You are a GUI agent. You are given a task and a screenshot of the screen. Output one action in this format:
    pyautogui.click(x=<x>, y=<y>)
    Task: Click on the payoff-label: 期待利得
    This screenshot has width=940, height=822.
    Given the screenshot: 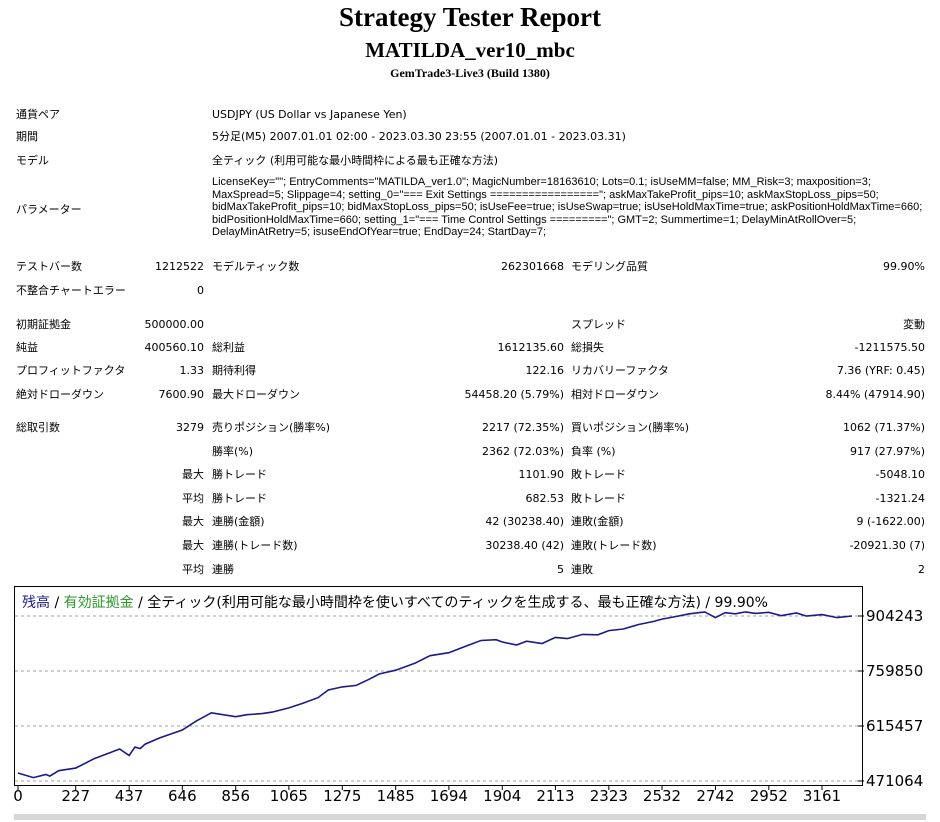 What is the action you would take?
    pyautogui.click(x=234, y=370)
    